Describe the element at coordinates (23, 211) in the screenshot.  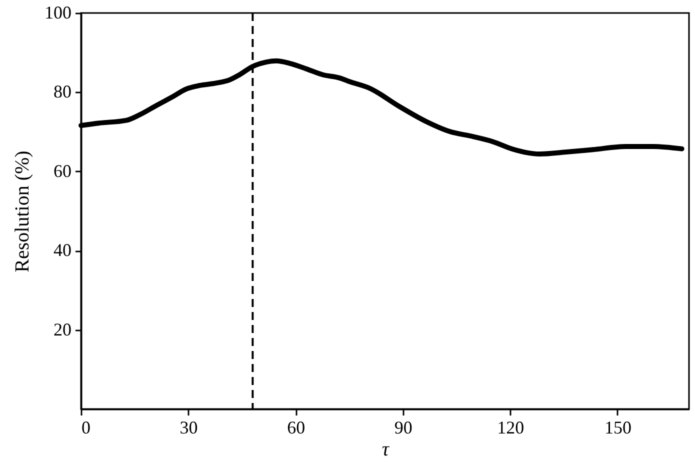
I see `y-axis-title: Resolution (%)` at that location.